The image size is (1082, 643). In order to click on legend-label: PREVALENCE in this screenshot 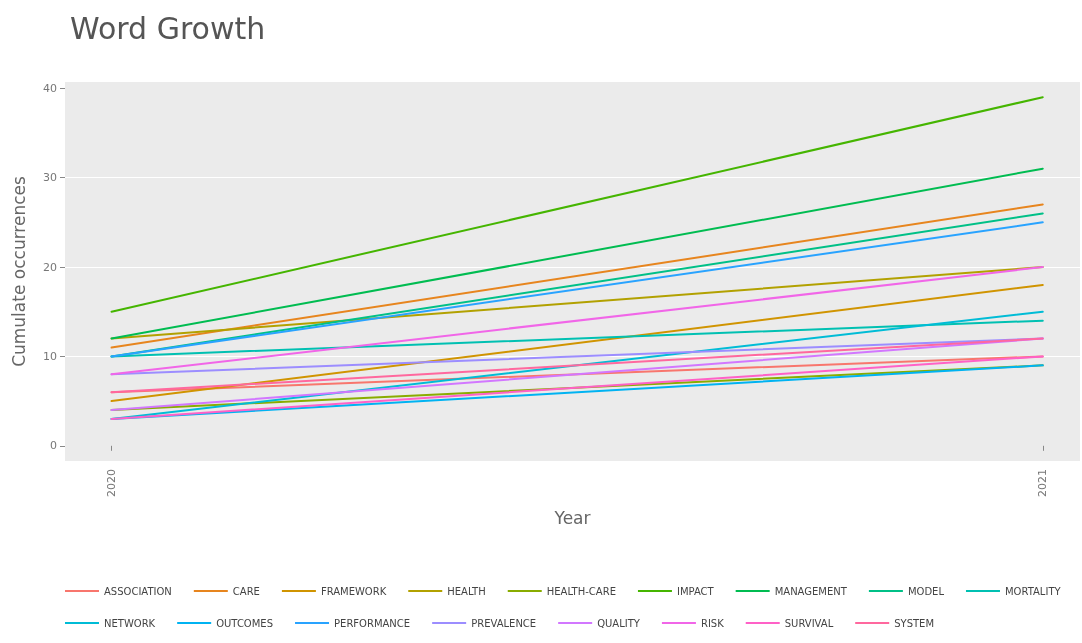, I will do `click(504, 623)`.